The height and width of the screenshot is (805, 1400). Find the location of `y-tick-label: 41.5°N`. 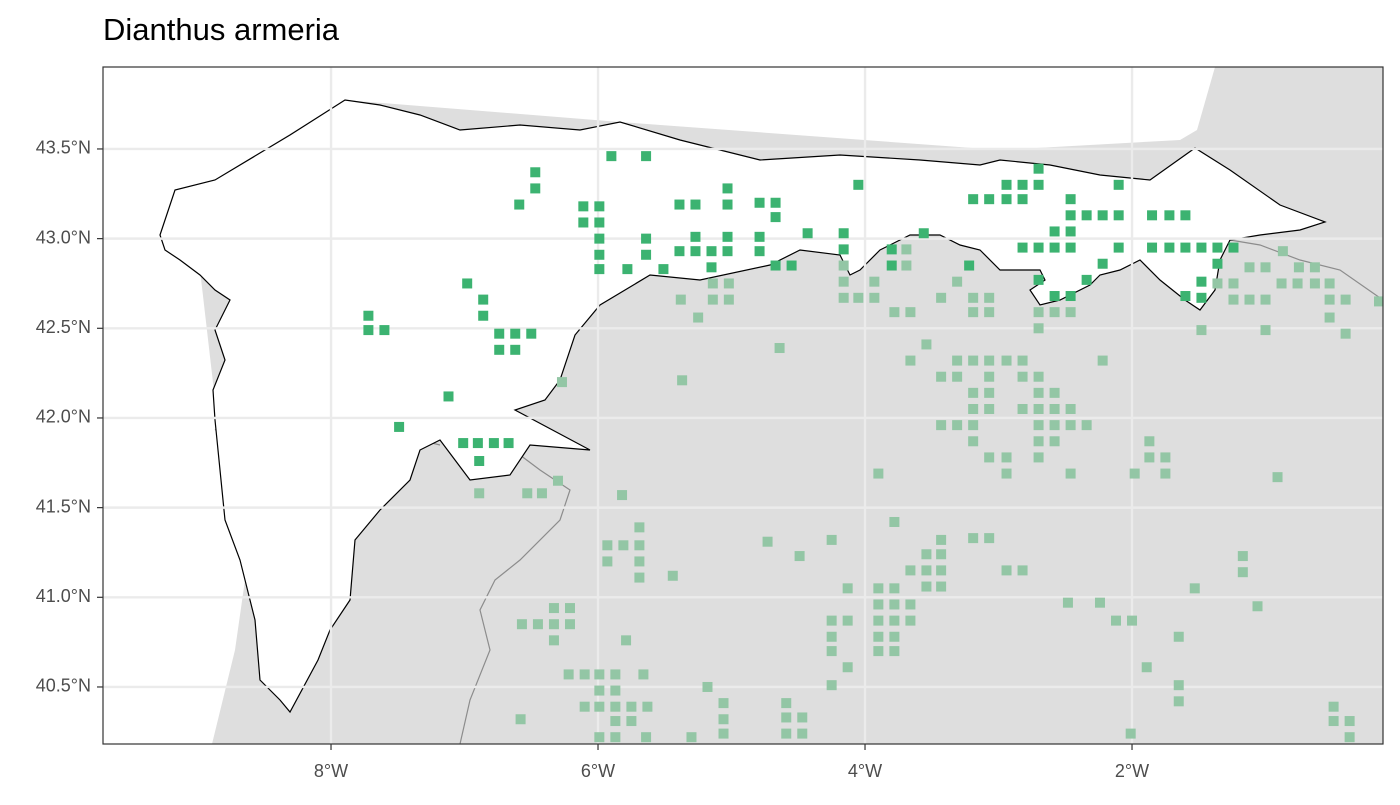

y-tick-label: 41.5°N is located at coordinates (63, 506).